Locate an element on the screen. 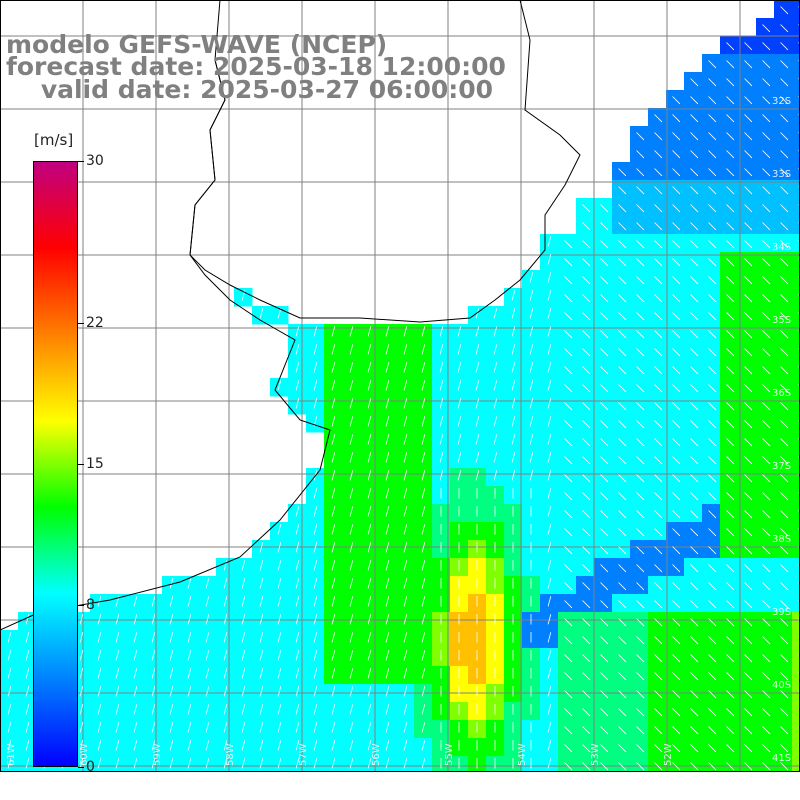 This screenshot has height=800, width=800. latitude-label: 32S is located at coordinates (782, 101).